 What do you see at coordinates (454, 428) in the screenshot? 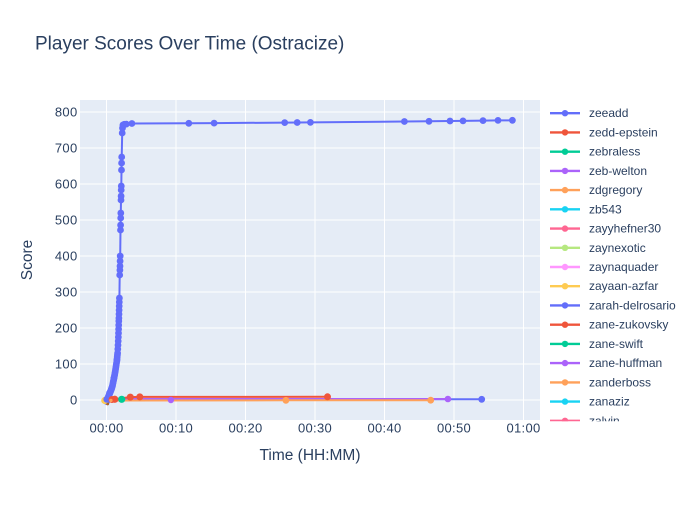
I see `svg-text: 00:50` at bounding box center [454, 428].